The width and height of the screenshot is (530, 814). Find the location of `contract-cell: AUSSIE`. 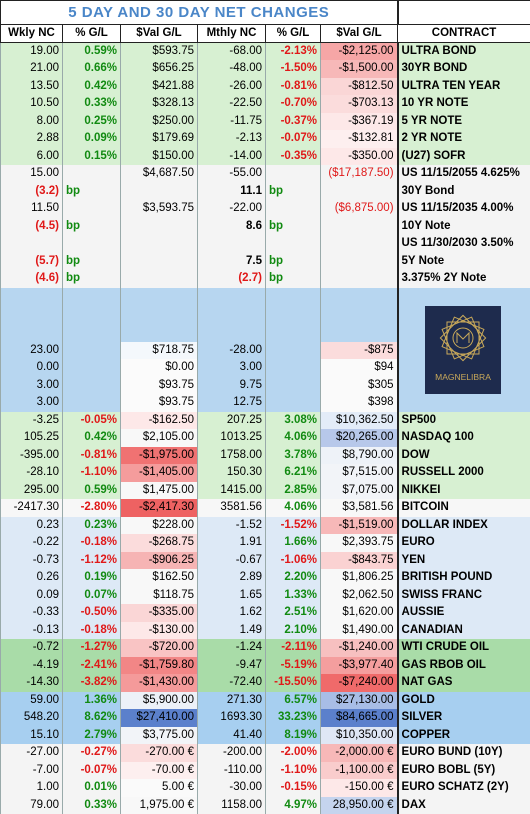

contract-cell: AUSSIE is located at coordinates (463, 613).